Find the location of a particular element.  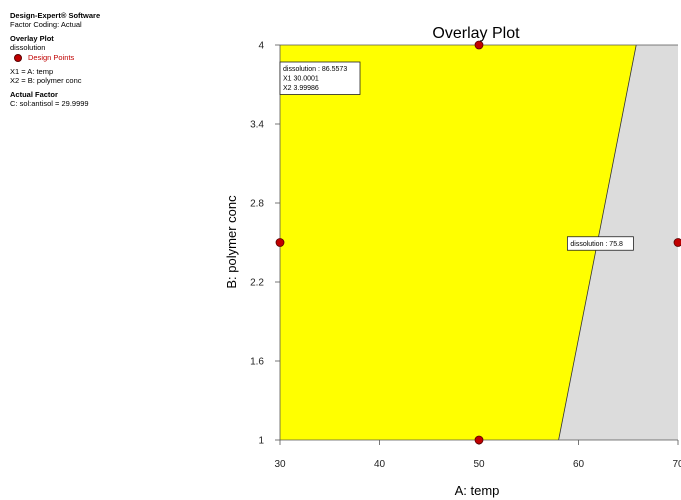

actual-factor-value: C: sol:antisol = 29.9999 is located at coordinates (49, 103).